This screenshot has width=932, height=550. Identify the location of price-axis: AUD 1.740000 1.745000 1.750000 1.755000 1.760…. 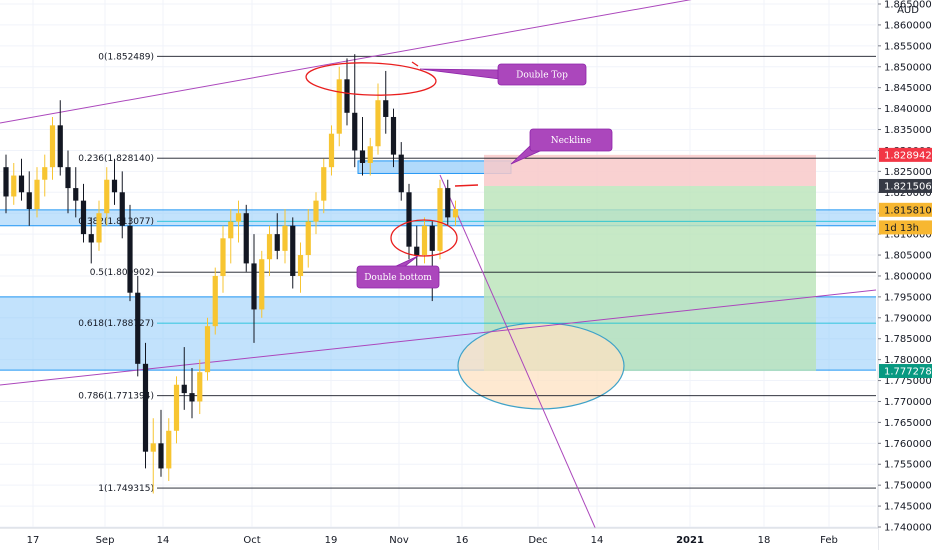
(904, 275).